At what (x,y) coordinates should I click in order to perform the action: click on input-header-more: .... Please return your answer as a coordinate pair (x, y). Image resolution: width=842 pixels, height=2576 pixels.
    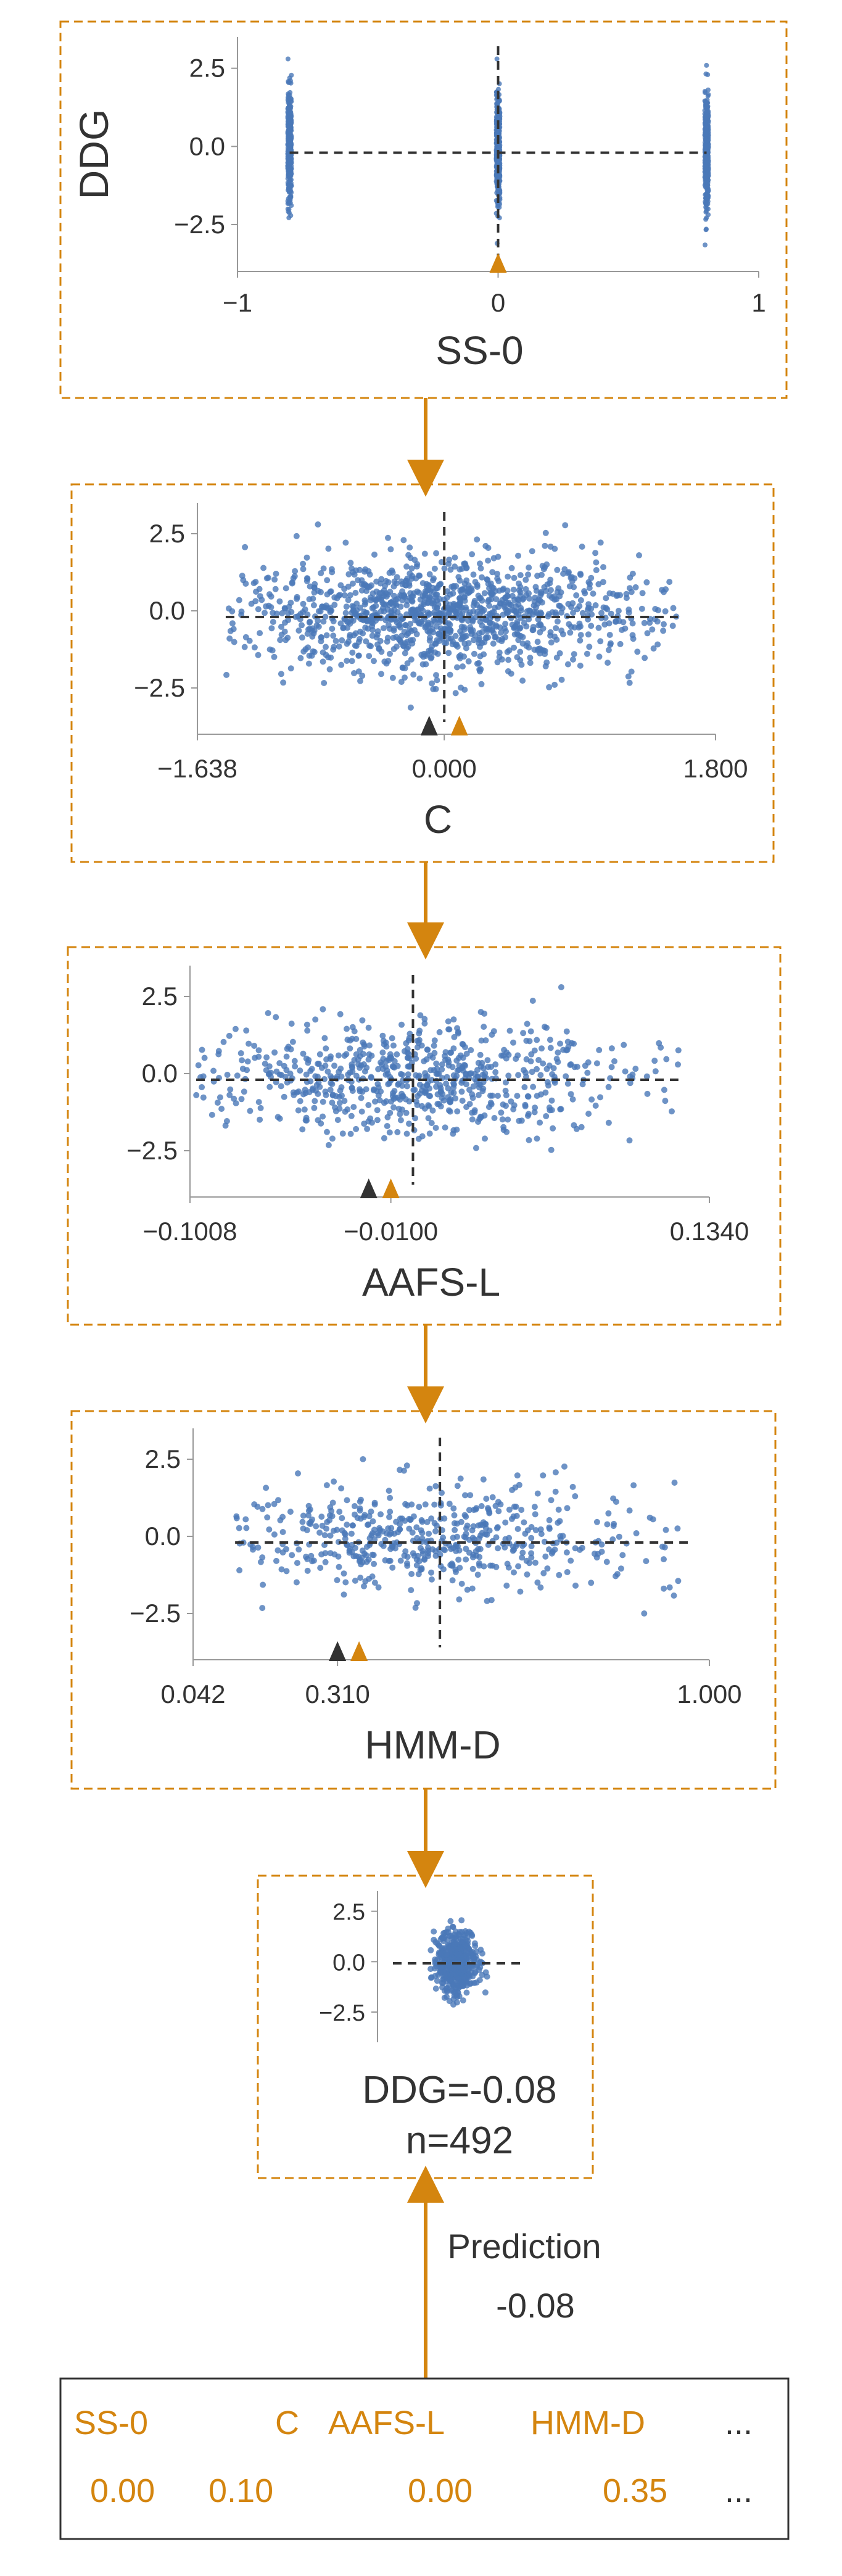
    Looking at the image, I should click on (739, 2422).